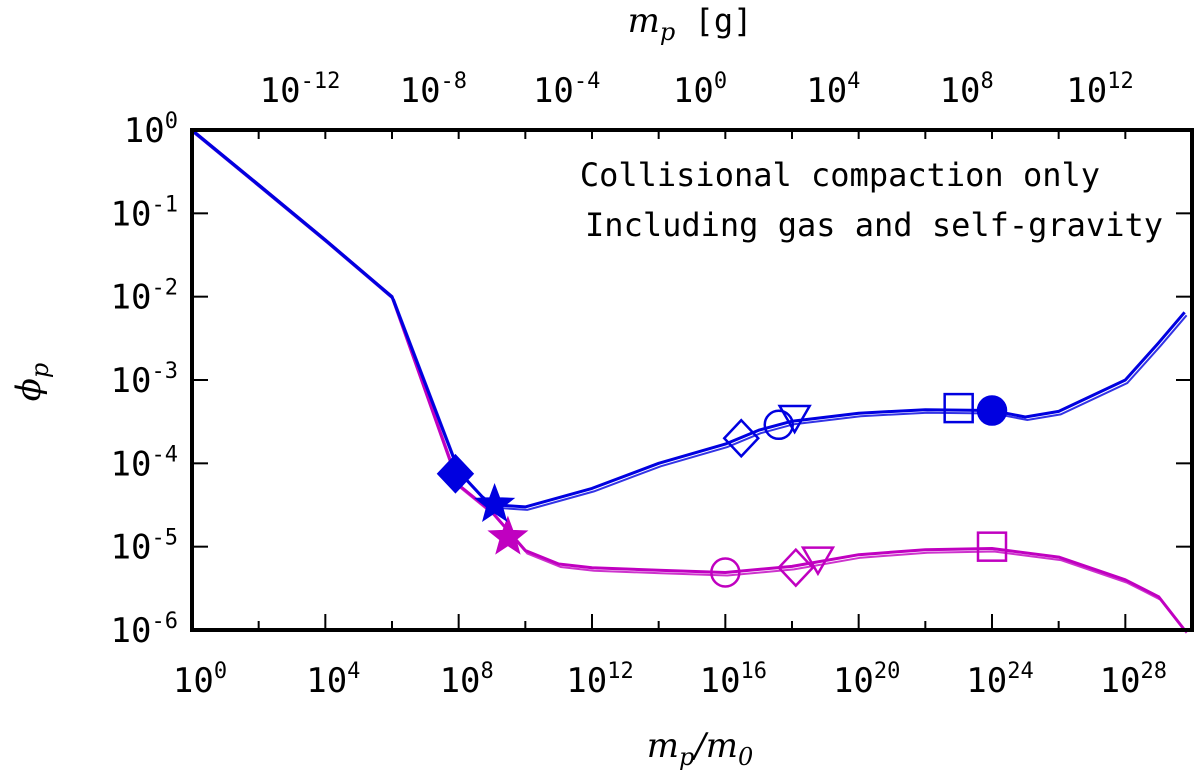 The width and height of the screenshot is (1200, 772). I want to click on x2-tick-label: 10⁸, so click(967, 90).